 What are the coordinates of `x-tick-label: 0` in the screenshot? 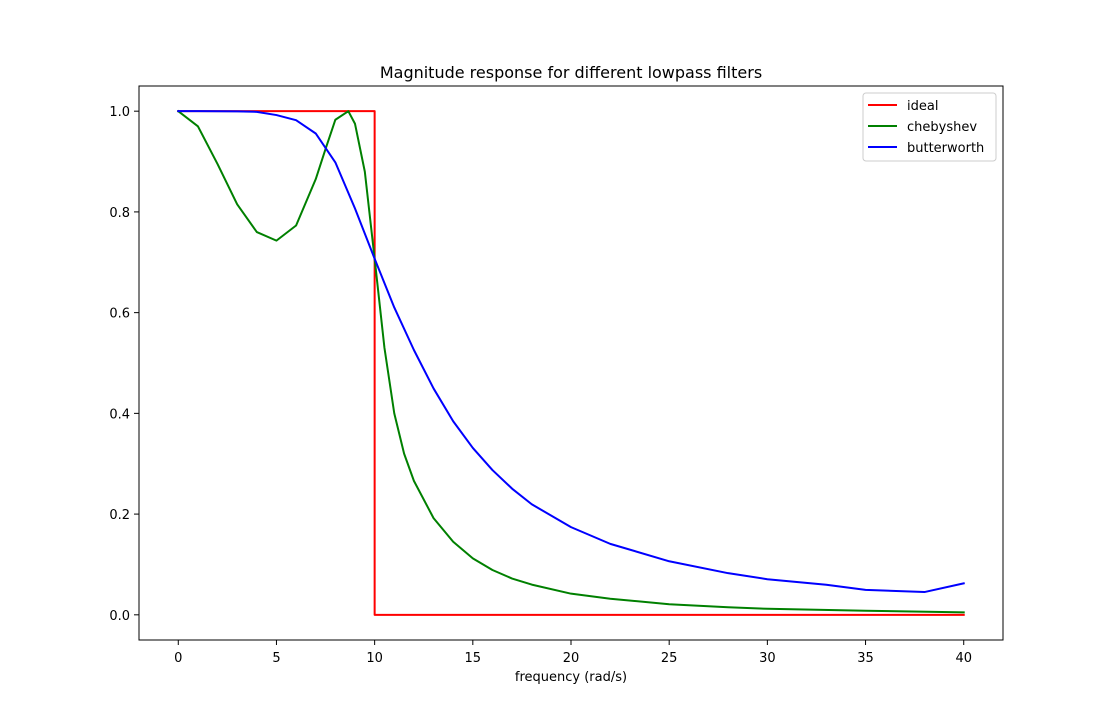 It's located at (178, 658).